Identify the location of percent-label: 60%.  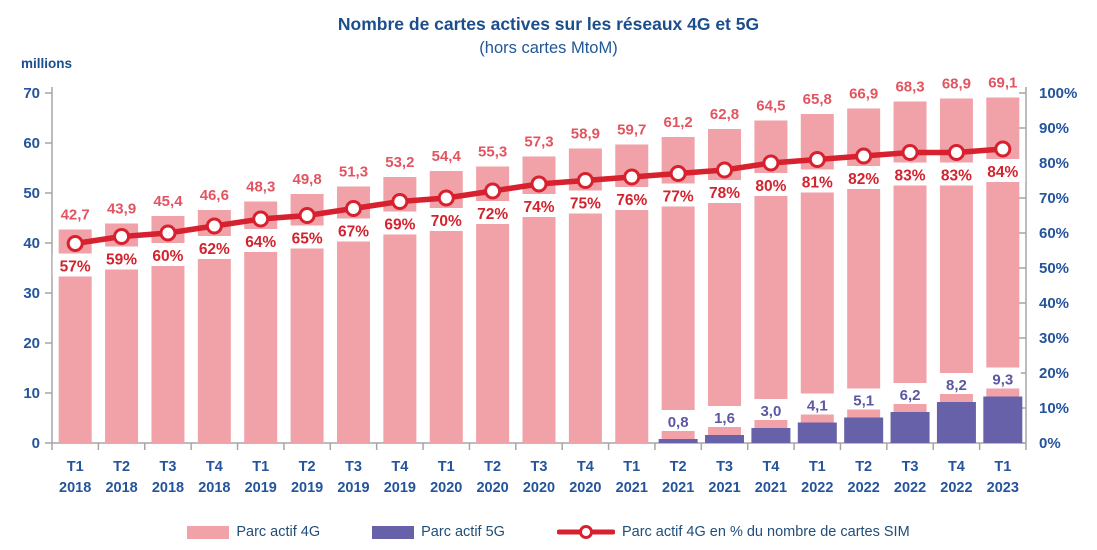
(167, 256).